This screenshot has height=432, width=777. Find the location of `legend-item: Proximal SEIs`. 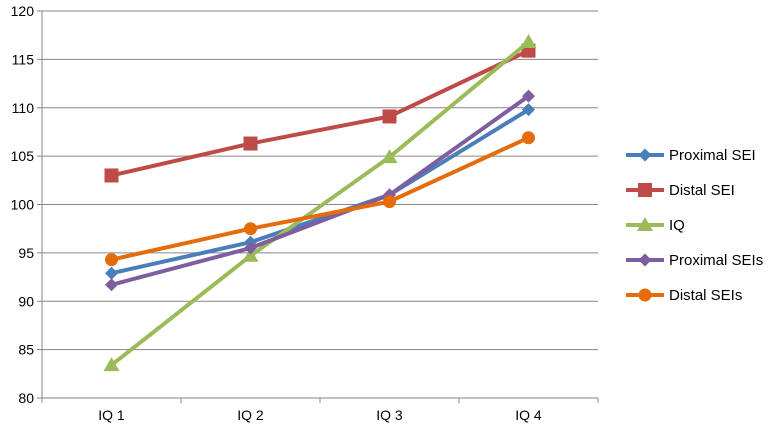

legend-item: Proximal SEIs is located at coordinates (694, 260).